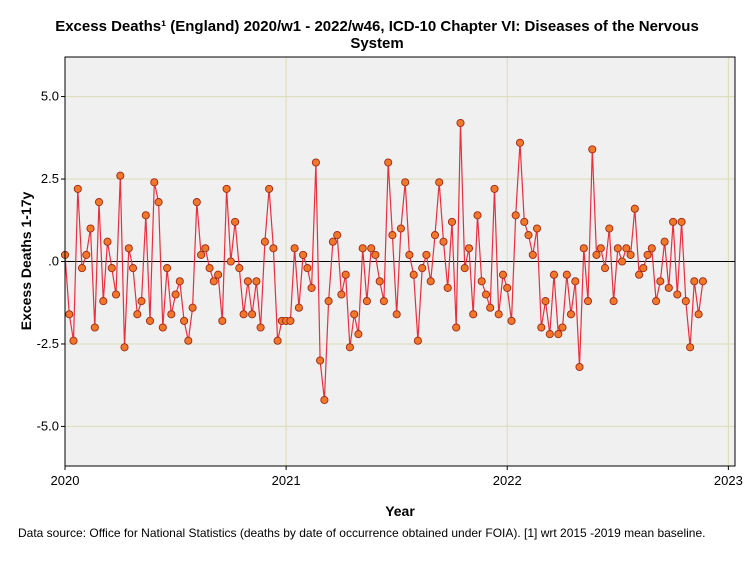 Image resolution: width=754 pixels, height=564 pixels. I want to click on x-tick-label: 2022, so click(507, 480).